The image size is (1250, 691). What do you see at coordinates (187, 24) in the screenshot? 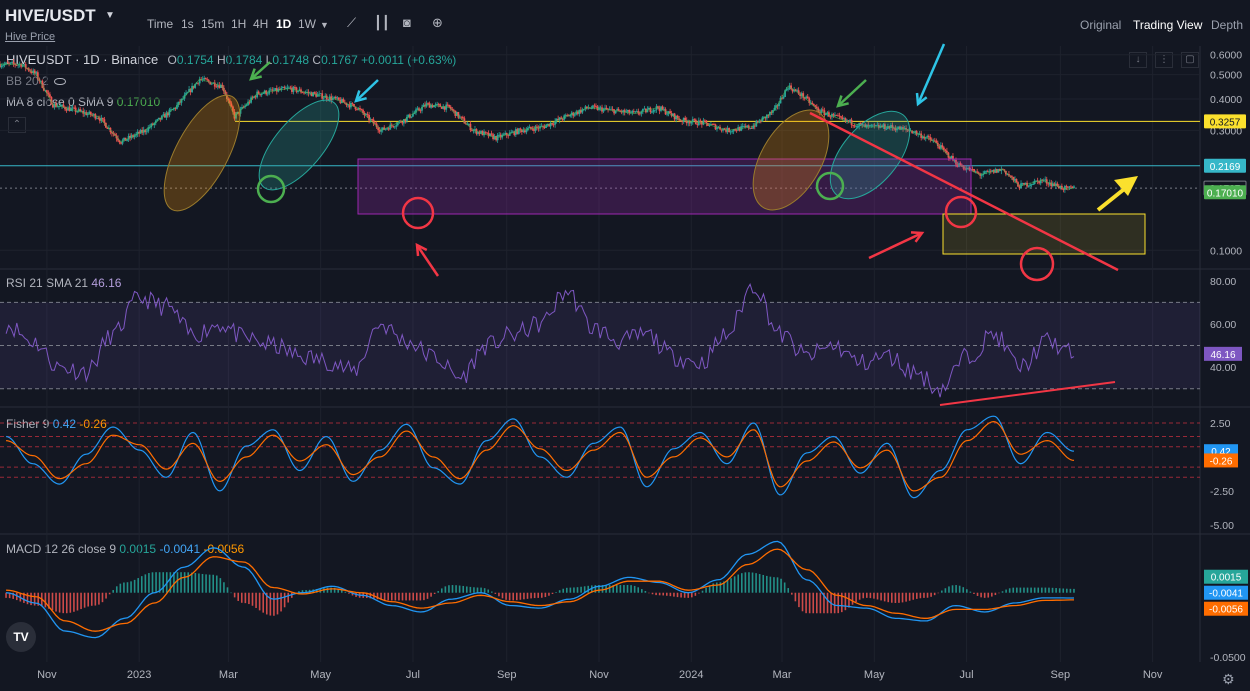
I see `tab-1s: 1s` at bounding box center [187, 24].